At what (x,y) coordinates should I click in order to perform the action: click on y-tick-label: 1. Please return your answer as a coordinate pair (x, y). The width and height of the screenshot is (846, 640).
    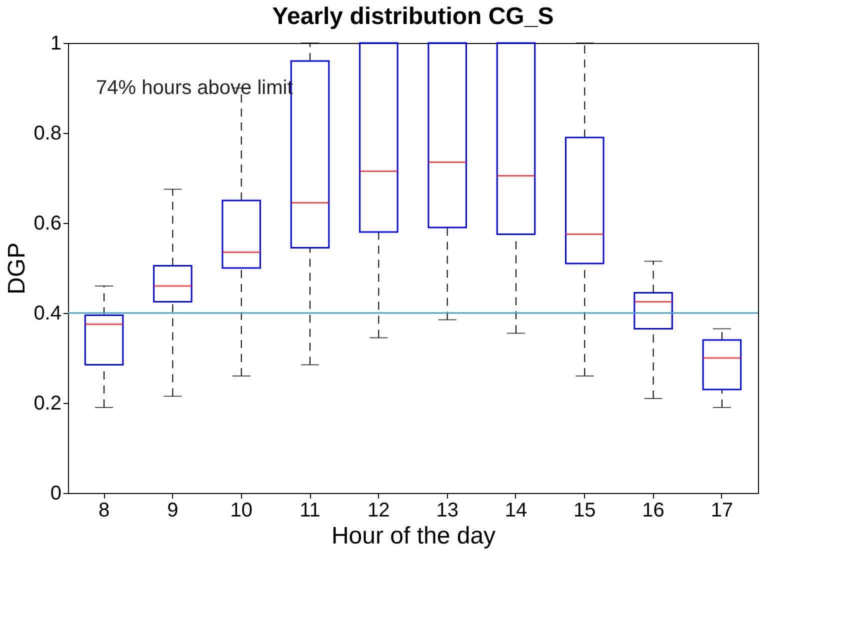
    Looking at the image, I should click on (56, 43).